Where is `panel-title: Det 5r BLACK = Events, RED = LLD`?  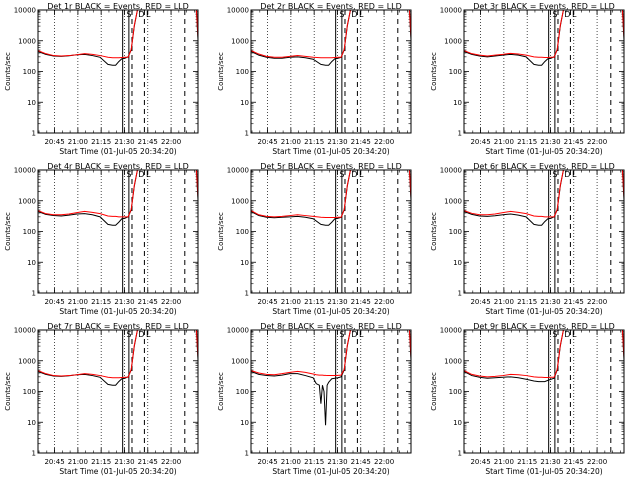
panel-title: Det 5r BLACK = Events, RED = LLD is located at coordinates (331, 166).